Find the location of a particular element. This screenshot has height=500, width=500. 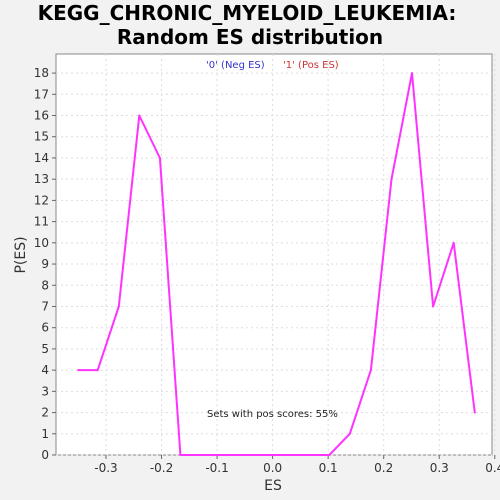

annotation: Sets with pos scores: 55% is located at coordinates (272, 414).